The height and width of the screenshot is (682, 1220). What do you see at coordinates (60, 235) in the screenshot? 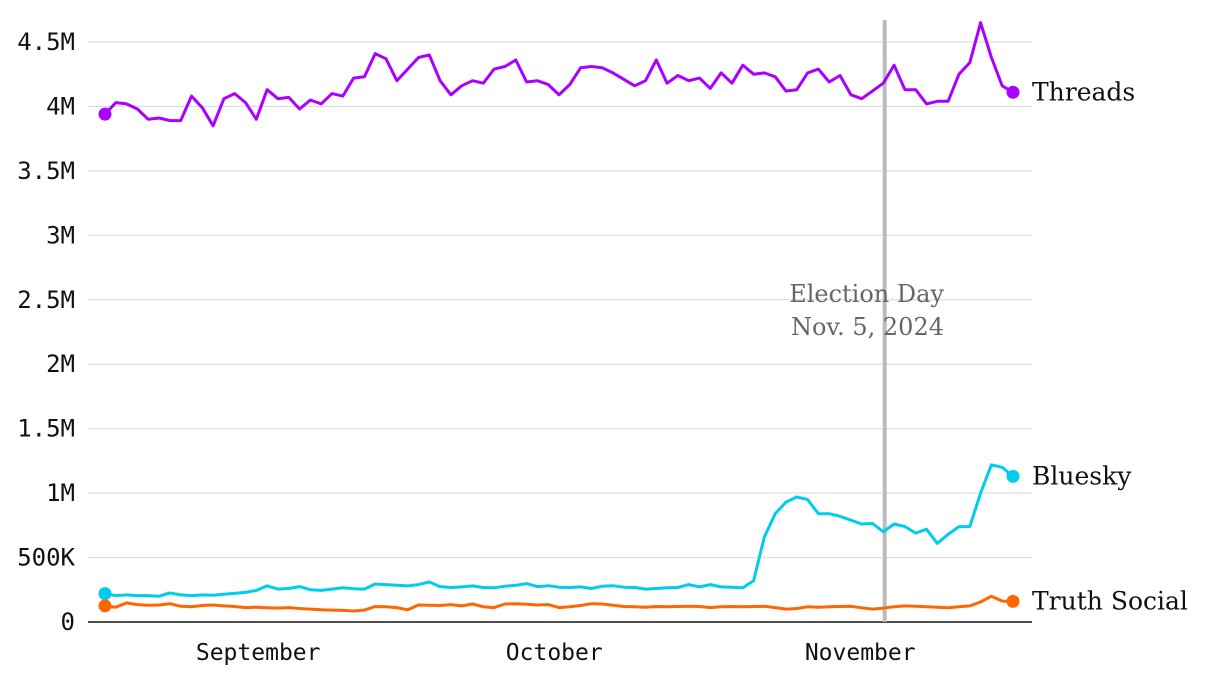
I see `y-tick-label: 3M` at bounding box center [60, 235].